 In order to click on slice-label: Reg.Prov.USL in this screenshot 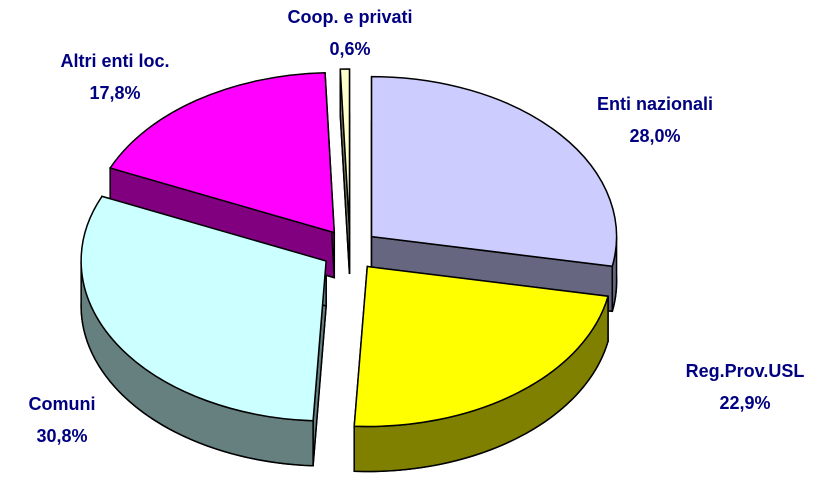, I will do `click(745, 371)`.